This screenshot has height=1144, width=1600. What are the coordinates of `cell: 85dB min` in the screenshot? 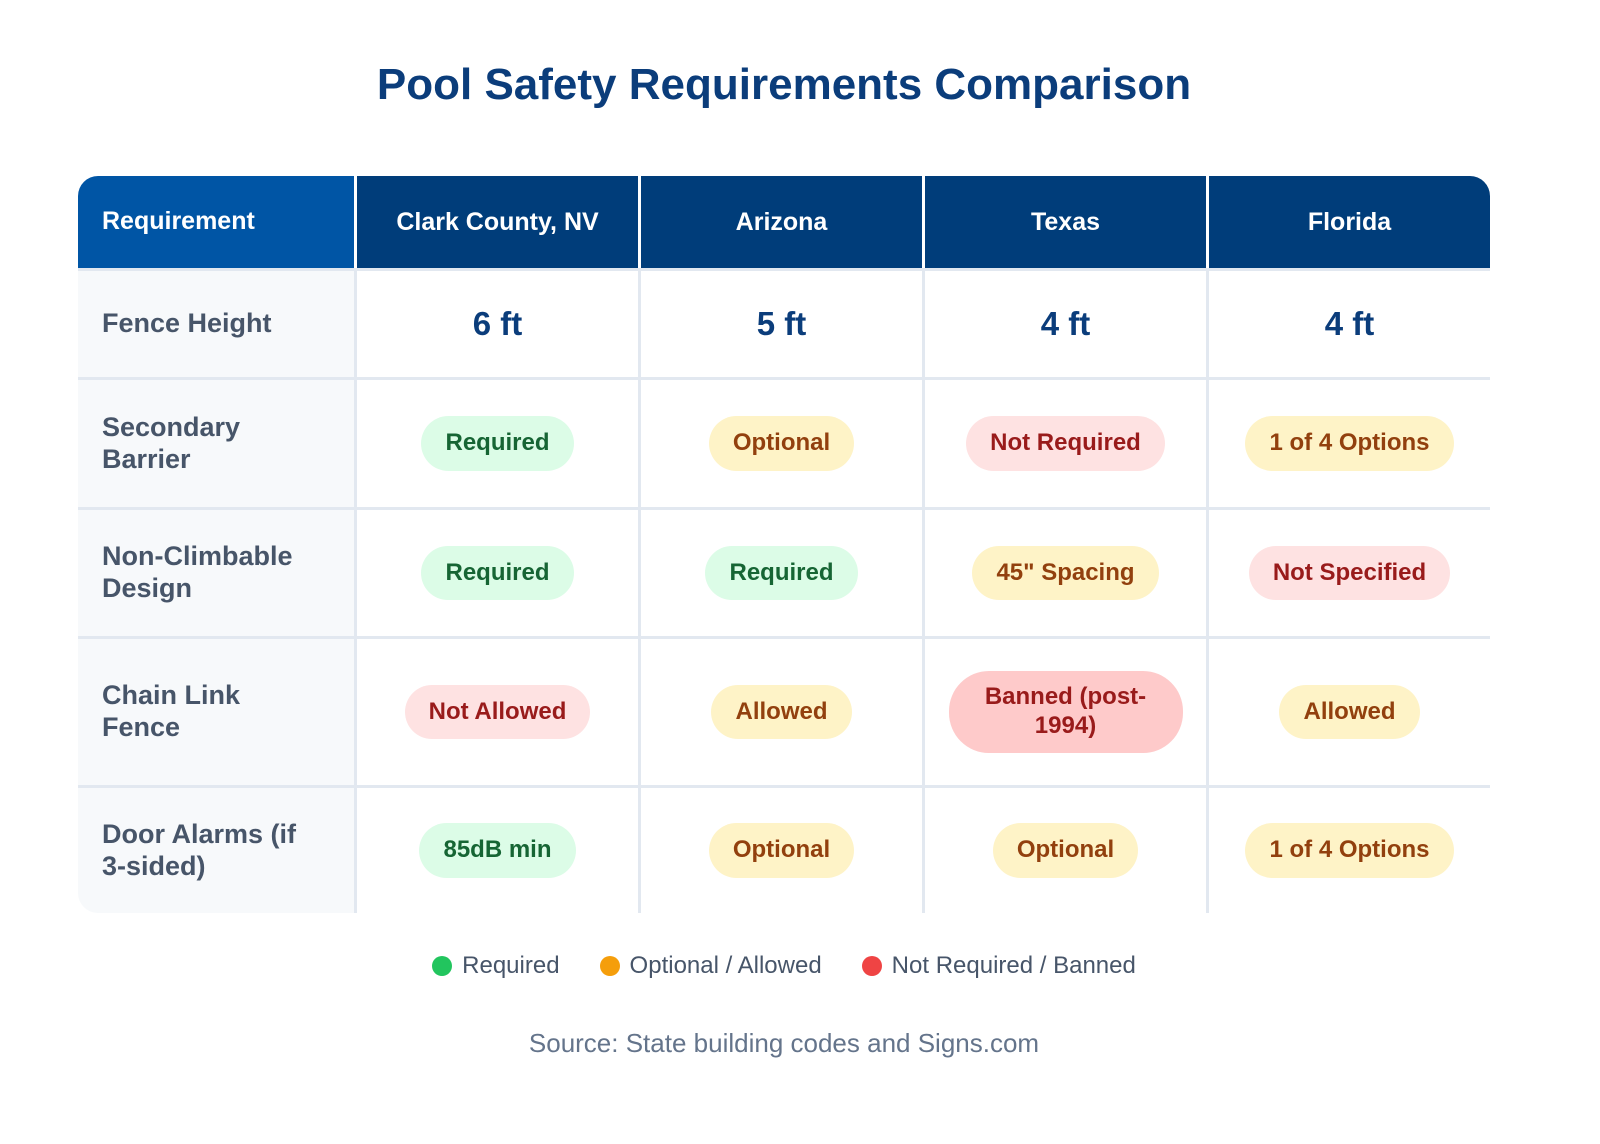 It's located at (496, 849).